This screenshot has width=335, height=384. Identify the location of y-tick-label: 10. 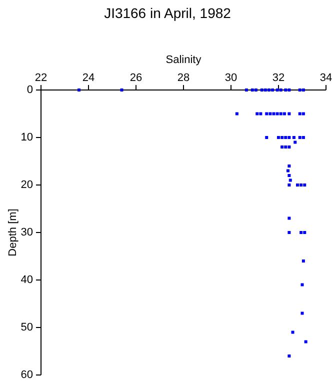
(26, 137).